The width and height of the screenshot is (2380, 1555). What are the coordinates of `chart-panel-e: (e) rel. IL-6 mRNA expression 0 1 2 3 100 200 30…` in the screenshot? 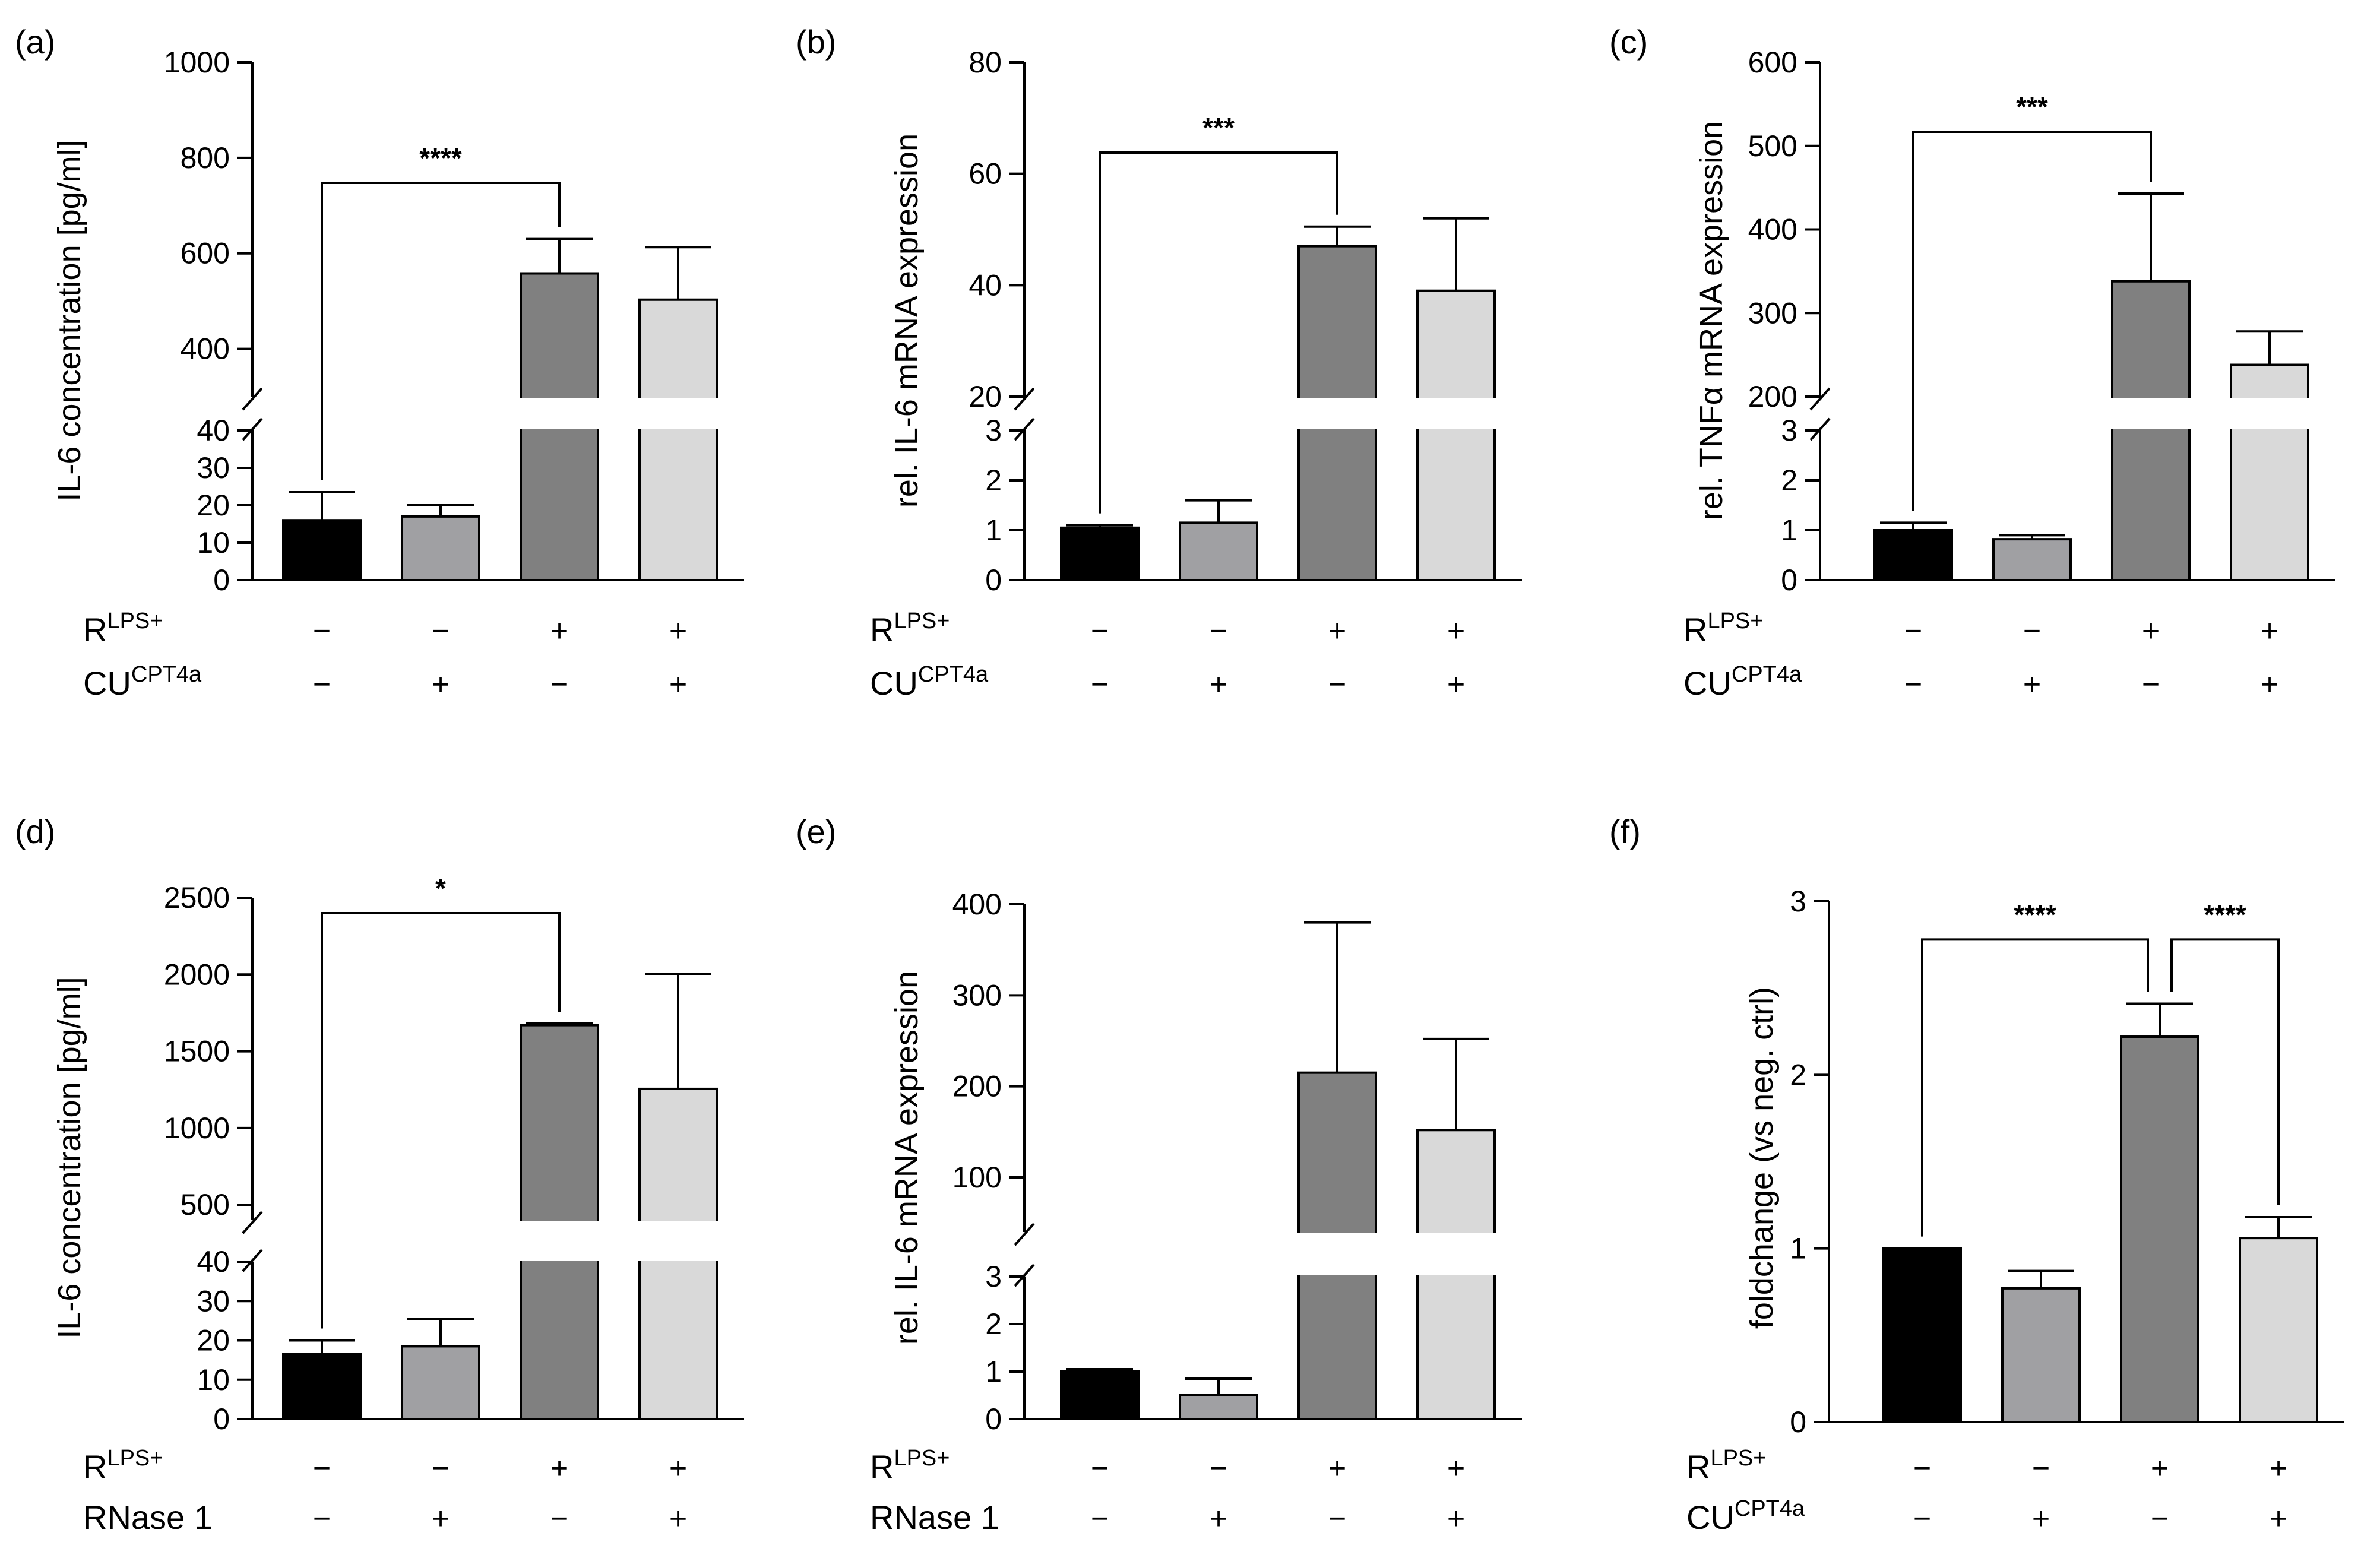 It's located at (1159, 1174).